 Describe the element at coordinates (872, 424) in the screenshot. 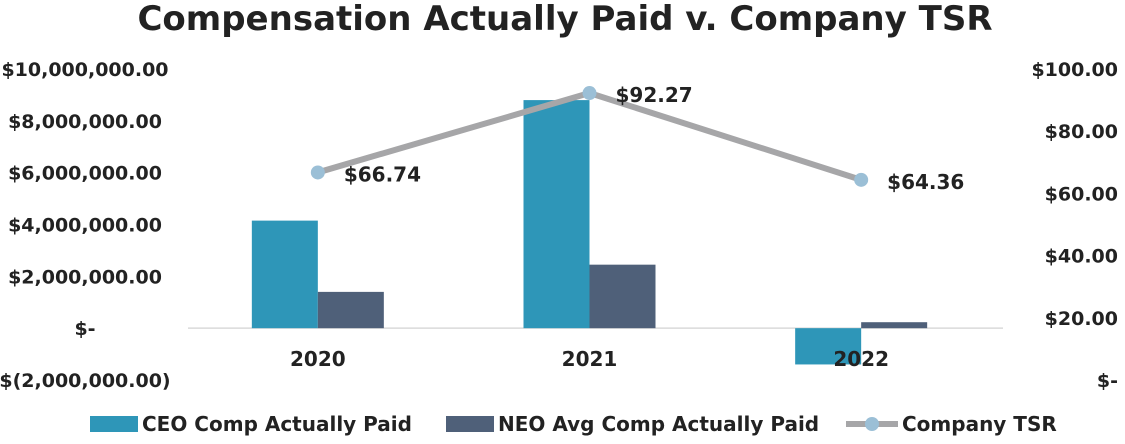

I see `legend-marker-company-tsr` at that location.